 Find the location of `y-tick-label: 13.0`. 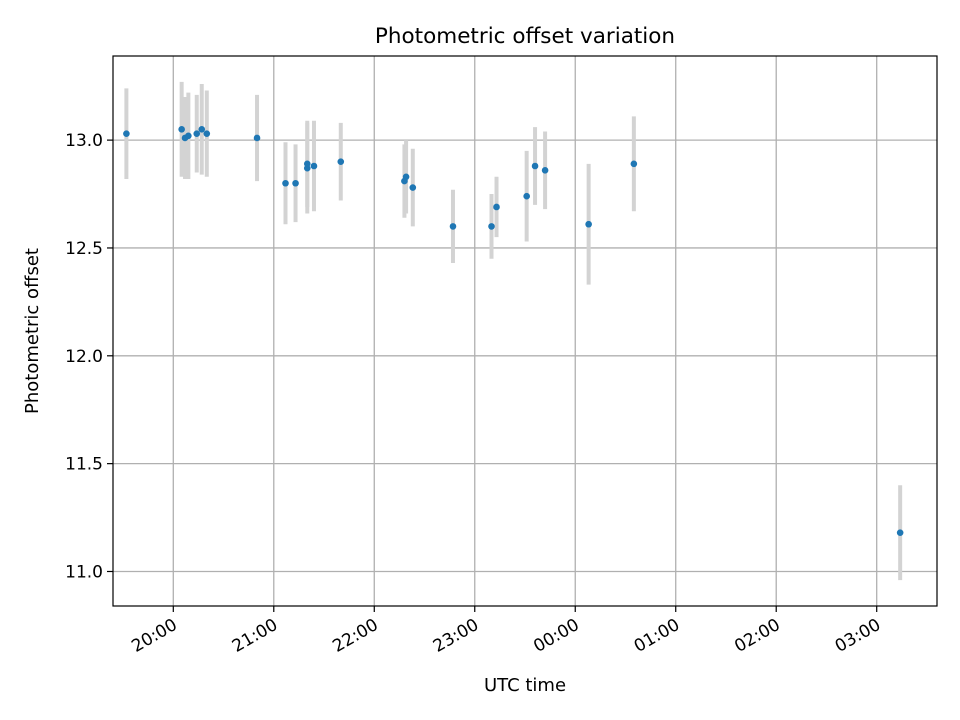

y-tick-label: 13.0 is located at coordinates (84, 141).